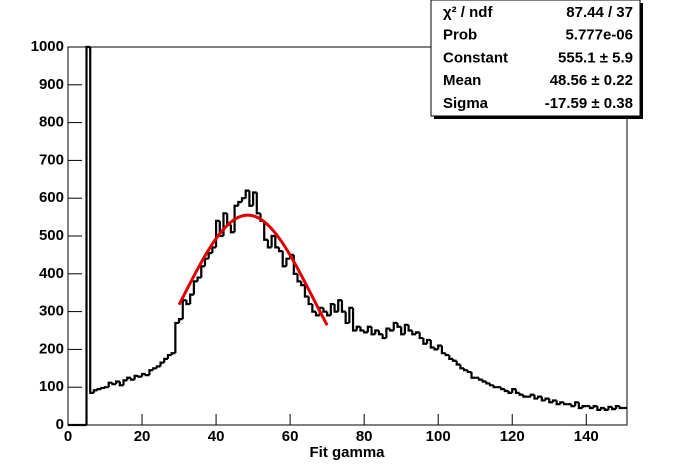 The height and width of the screenshot is (472, 696). I want to click on x-axis-label: Fit gamma, so click(347, 452).